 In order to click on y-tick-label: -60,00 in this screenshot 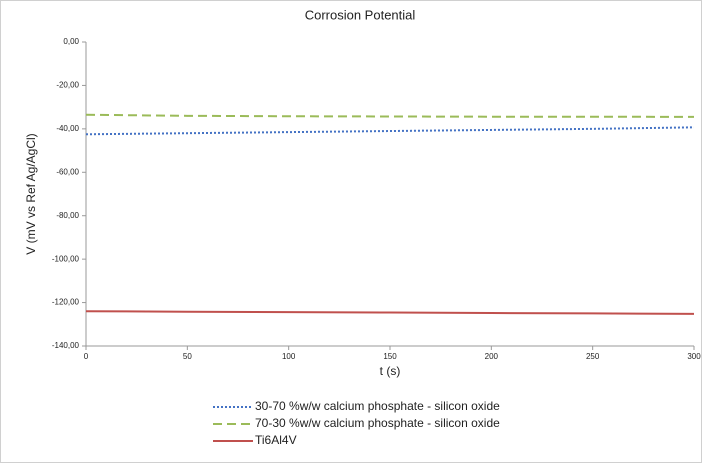, I will do `click(67, 171)`.